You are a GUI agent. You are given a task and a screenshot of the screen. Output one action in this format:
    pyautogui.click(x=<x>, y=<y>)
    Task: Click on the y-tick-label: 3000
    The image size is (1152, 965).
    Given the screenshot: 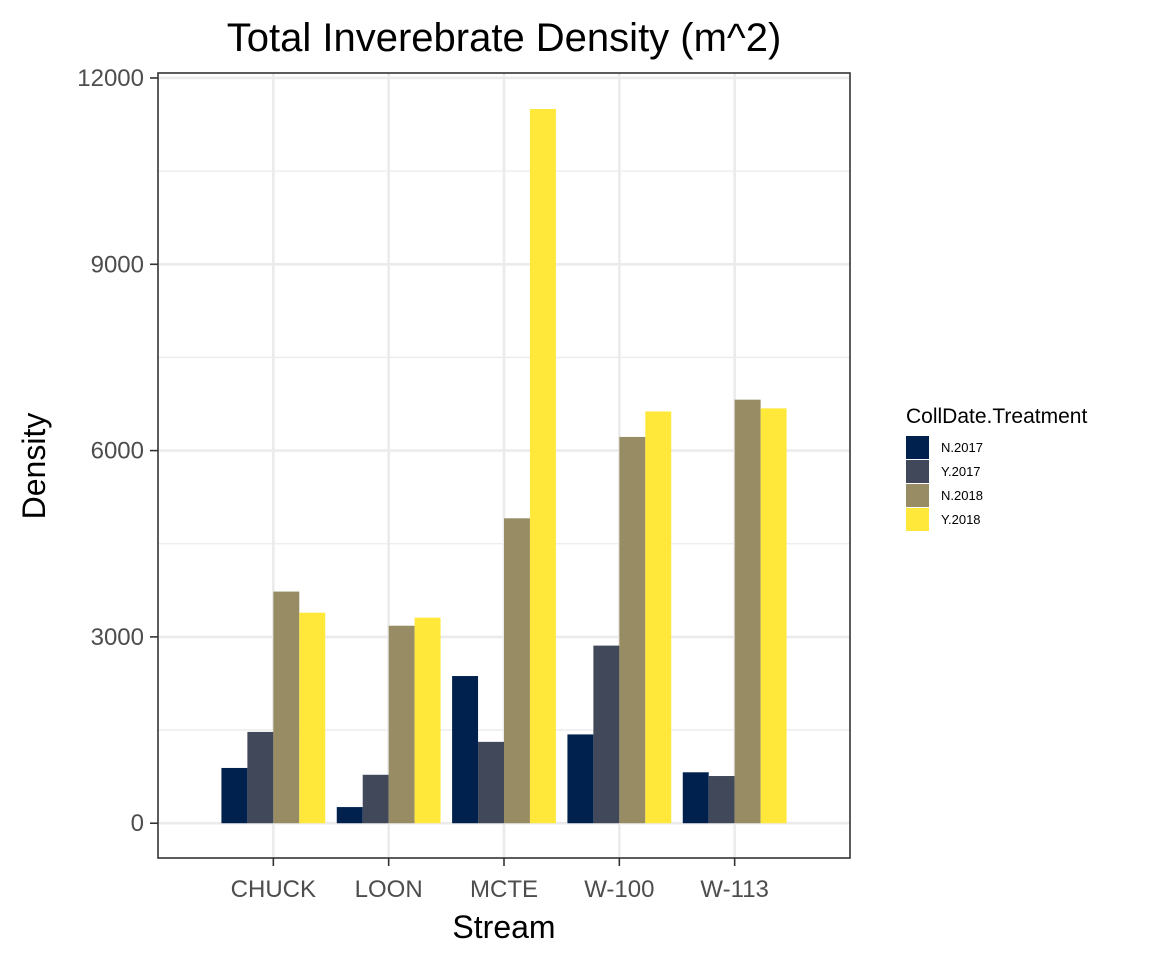 What is the action you would take?
    pyautogui.click(x=117, y=637)
    